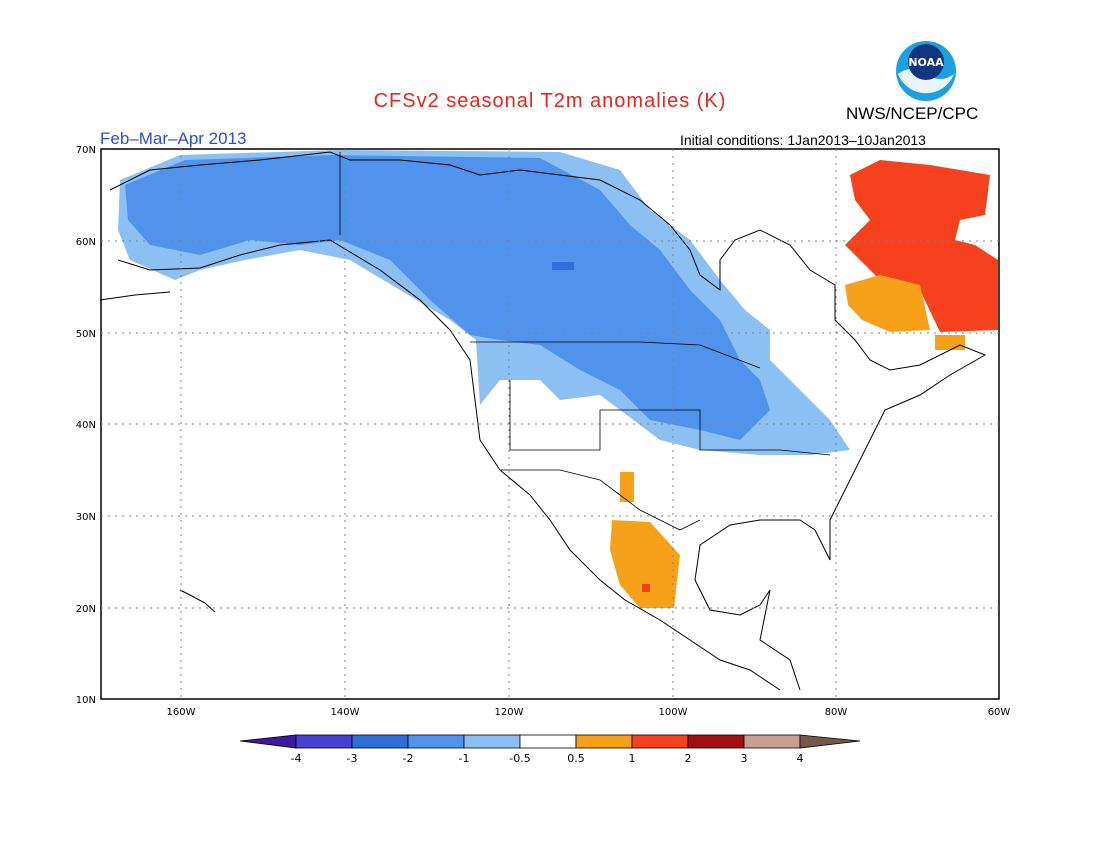  I want to click on lat-tick: 70N, so click(86, 150).